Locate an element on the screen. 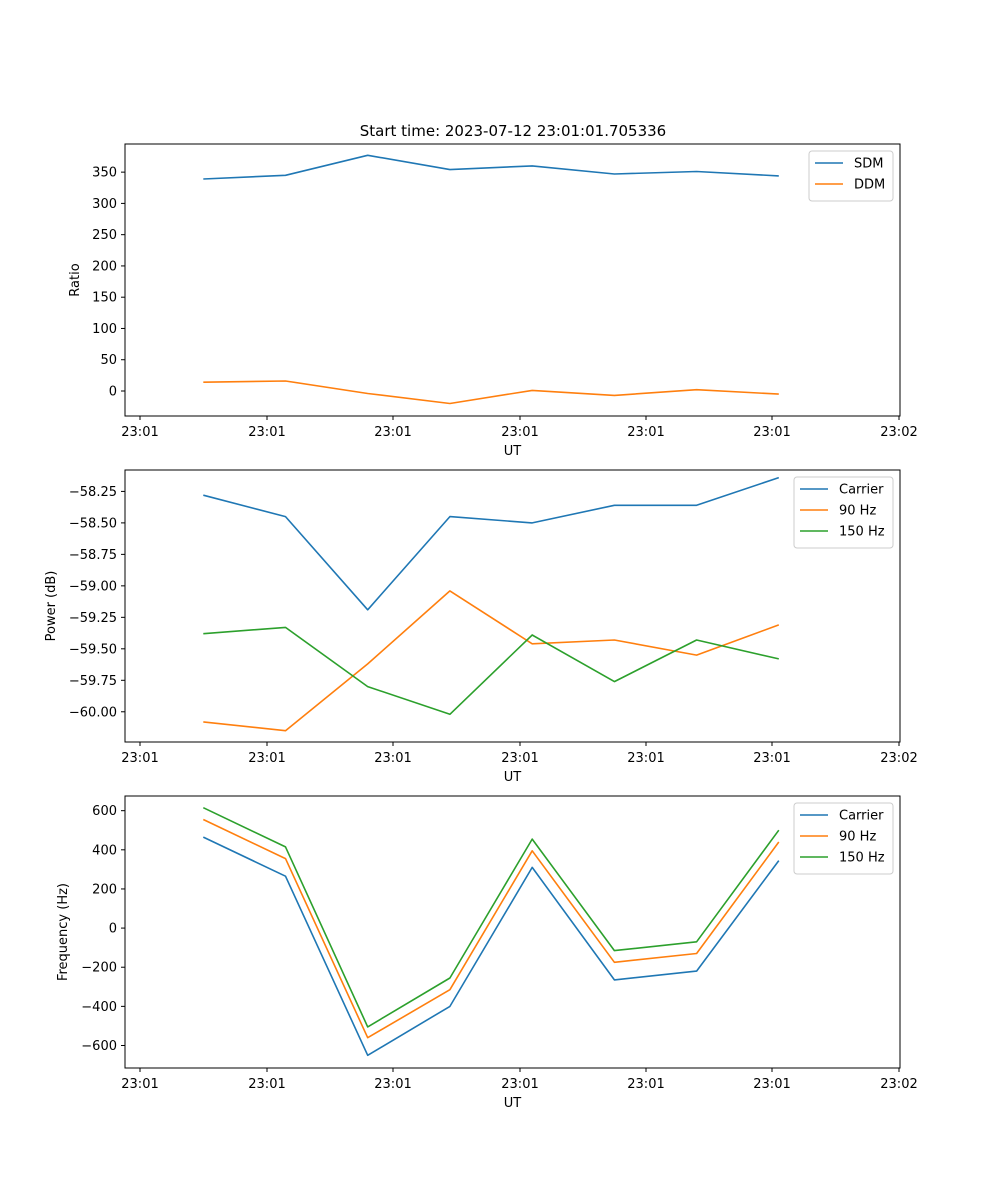  y-tick-label: 600 is located at coordinates (104, 811).